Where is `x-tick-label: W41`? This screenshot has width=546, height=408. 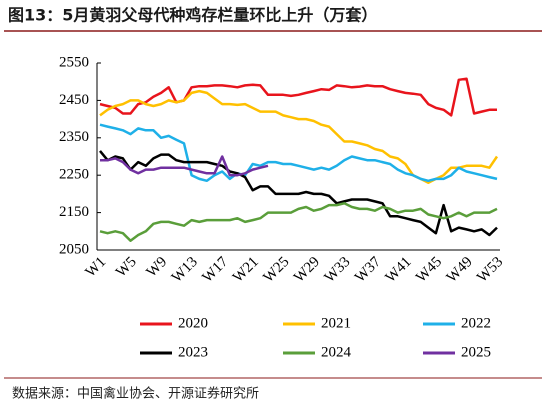 x-tick-label: W41 is located at coordinates (399, 270).